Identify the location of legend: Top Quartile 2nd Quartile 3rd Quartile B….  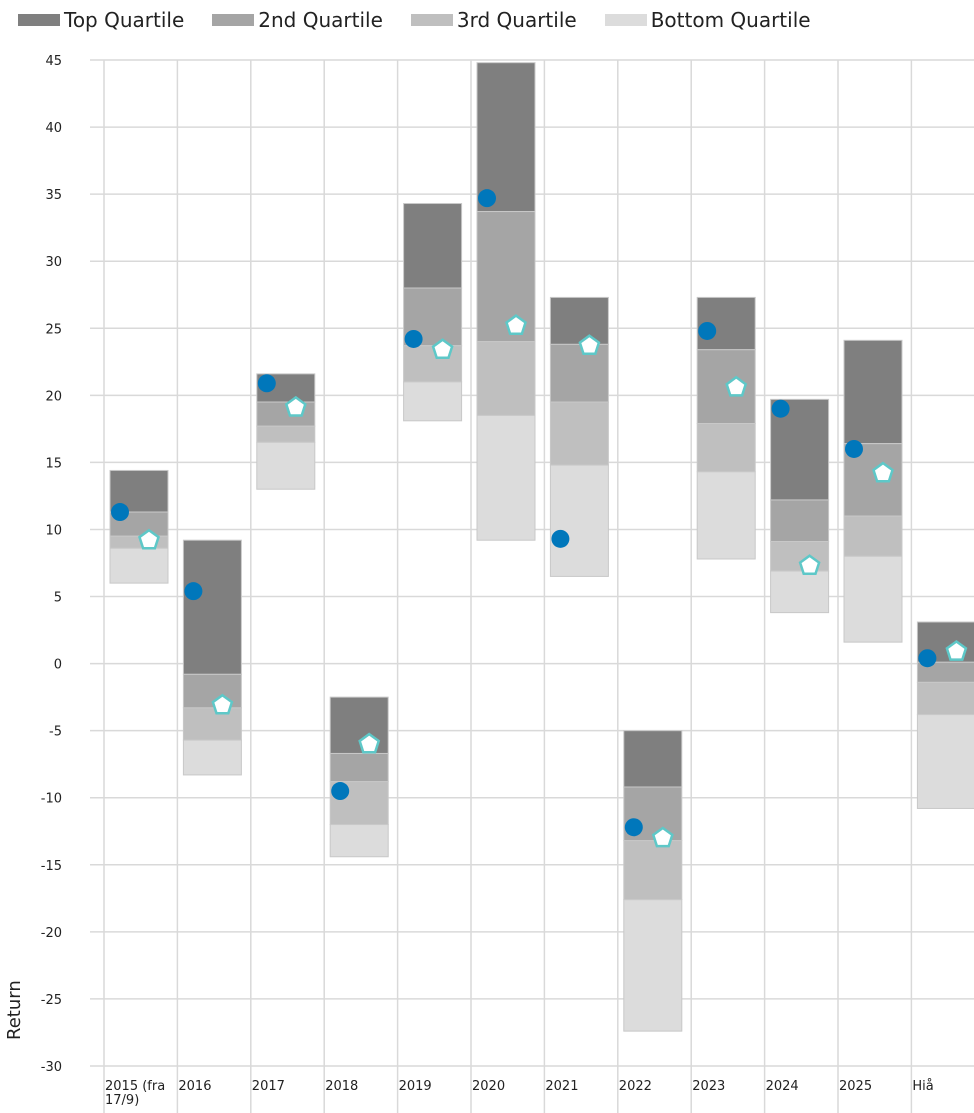
(428, 20).